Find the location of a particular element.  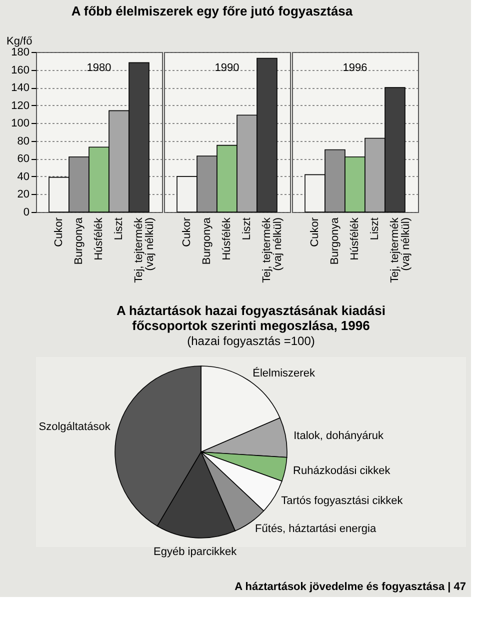

y-tick-label: 140 is located at coordinates (20, 88).